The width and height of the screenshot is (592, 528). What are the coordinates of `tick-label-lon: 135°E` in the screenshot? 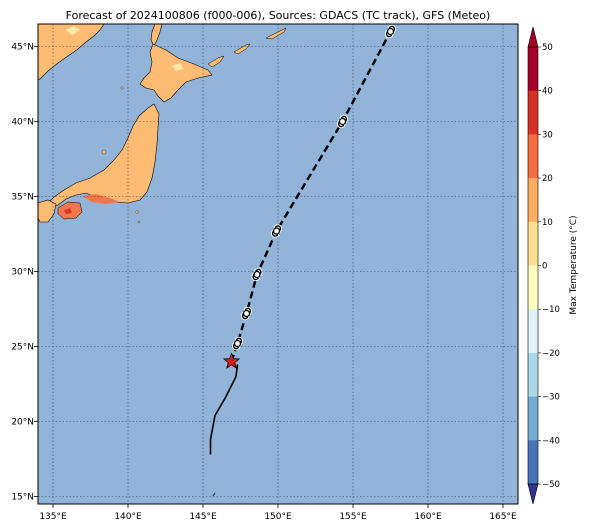 It's located at (53, 517).